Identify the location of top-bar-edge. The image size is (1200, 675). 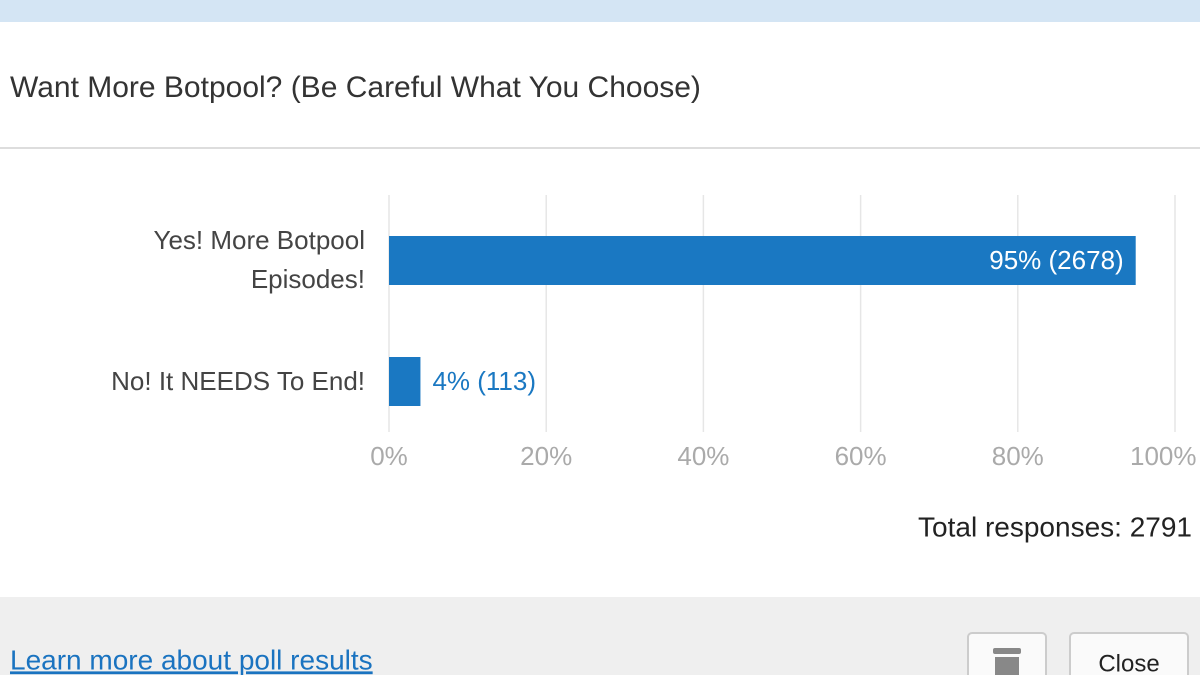
(600, 24).